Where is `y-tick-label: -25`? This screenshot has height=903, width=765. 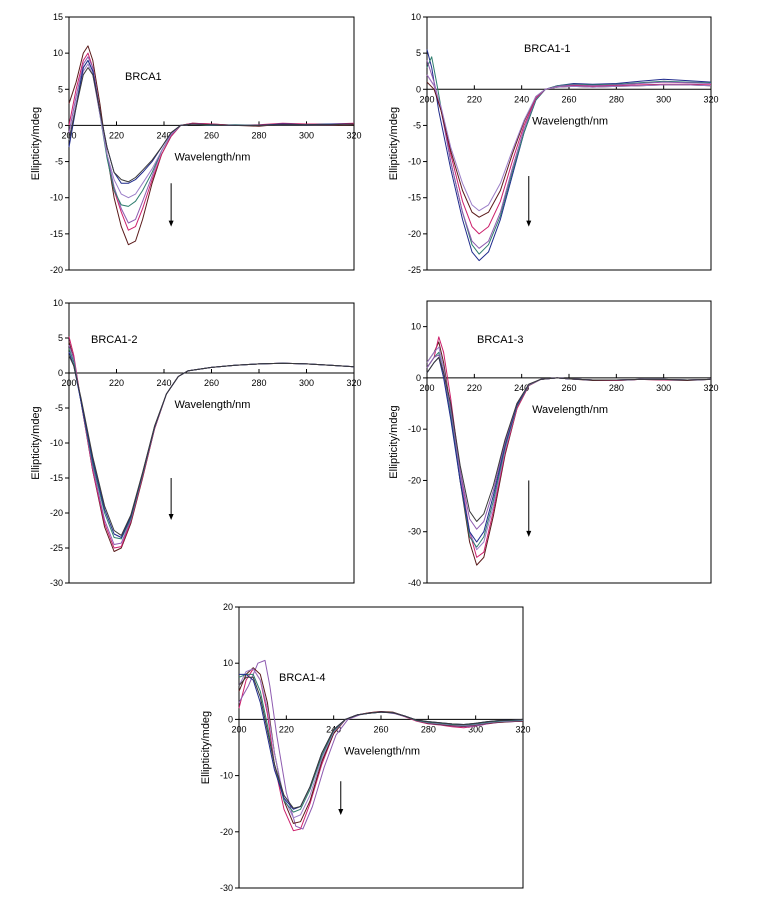 y-tick-label: -25 is located at coordinates (414, 270).